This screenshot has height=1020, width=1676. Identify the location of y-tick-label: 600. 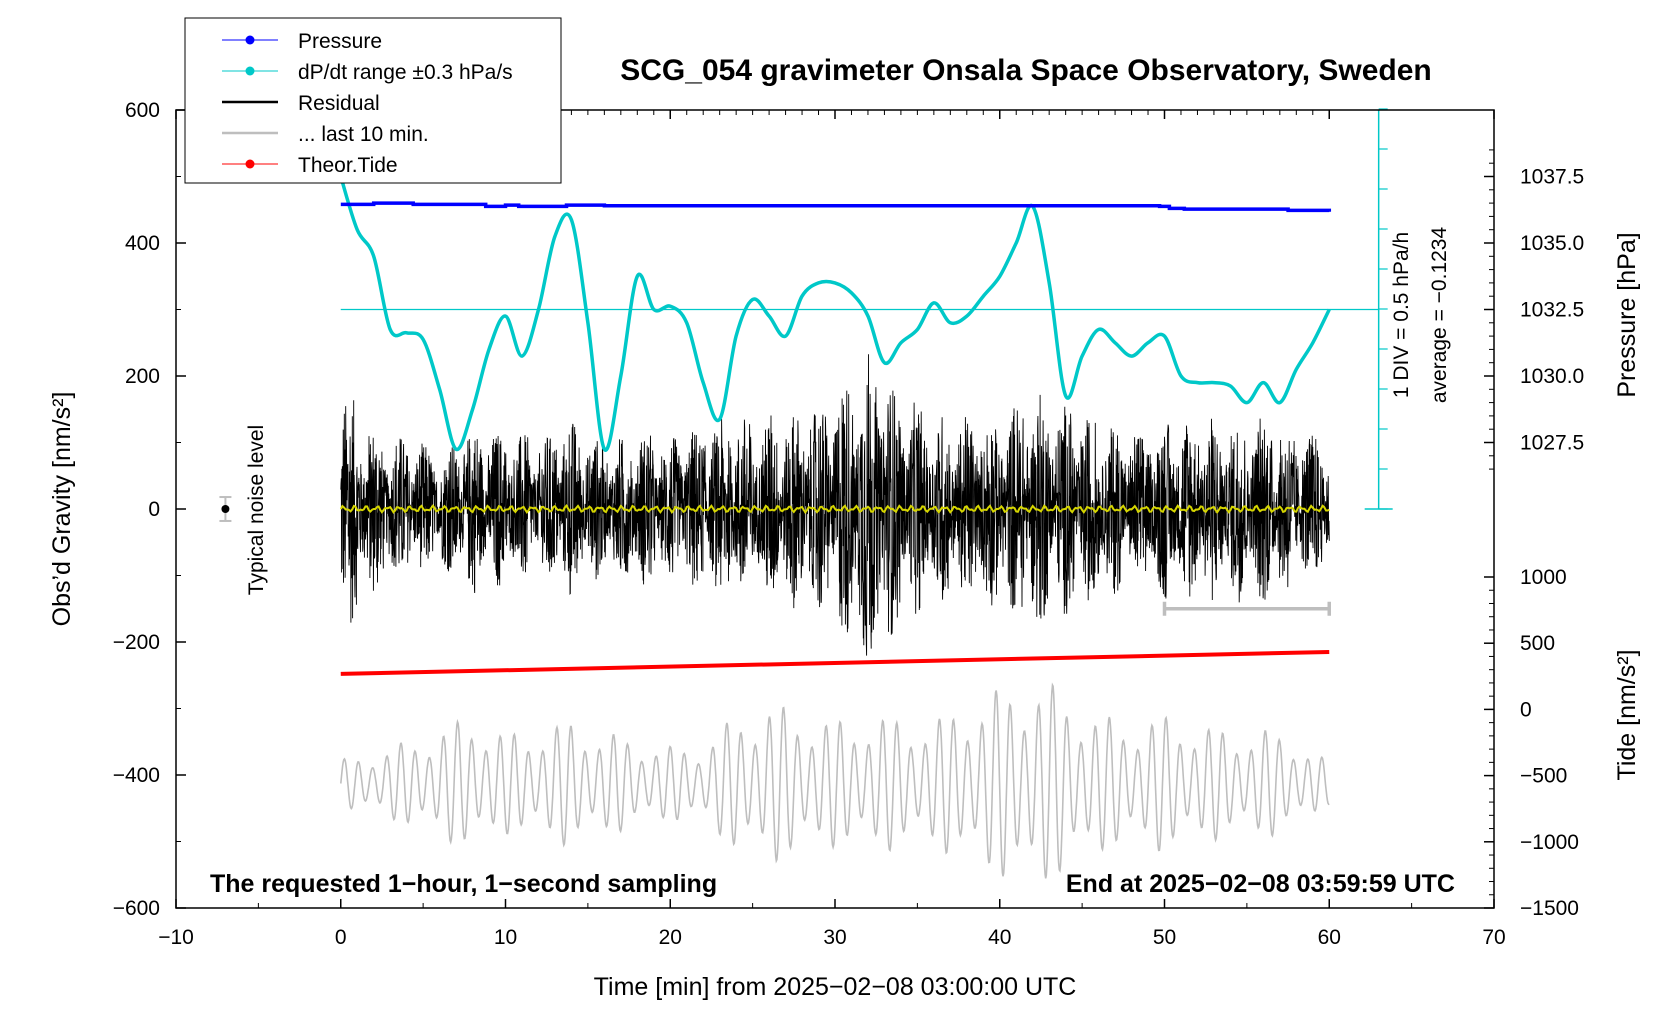
(142, 110).